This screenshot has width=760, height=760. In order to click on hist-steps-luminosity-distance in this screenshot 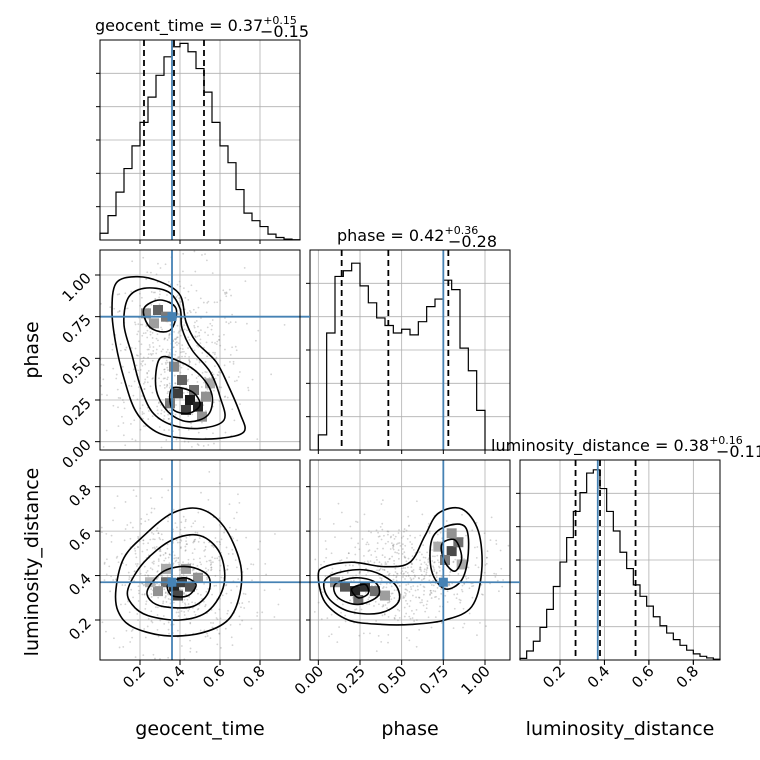, I will do `click(620, 564)`.